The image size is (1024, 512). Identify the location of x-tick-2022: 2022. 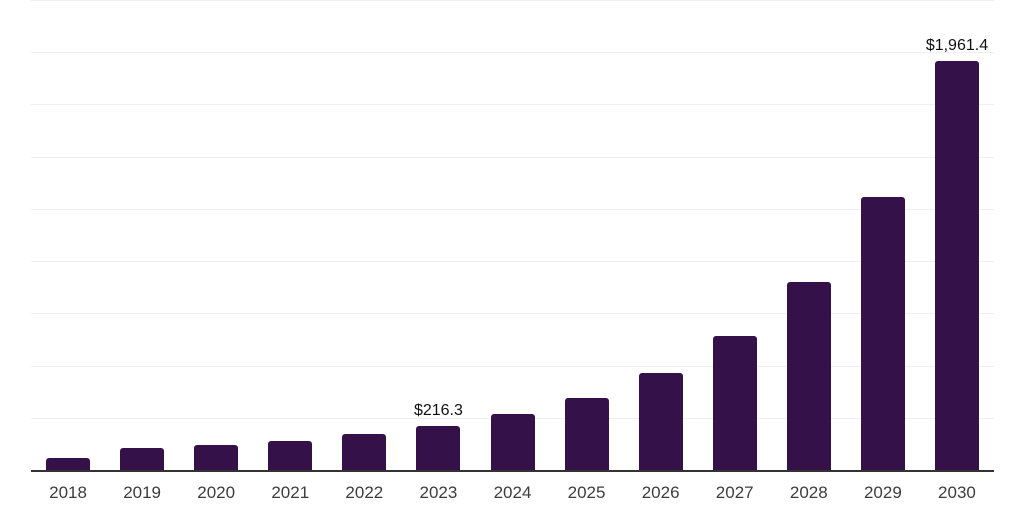
(364, 492).